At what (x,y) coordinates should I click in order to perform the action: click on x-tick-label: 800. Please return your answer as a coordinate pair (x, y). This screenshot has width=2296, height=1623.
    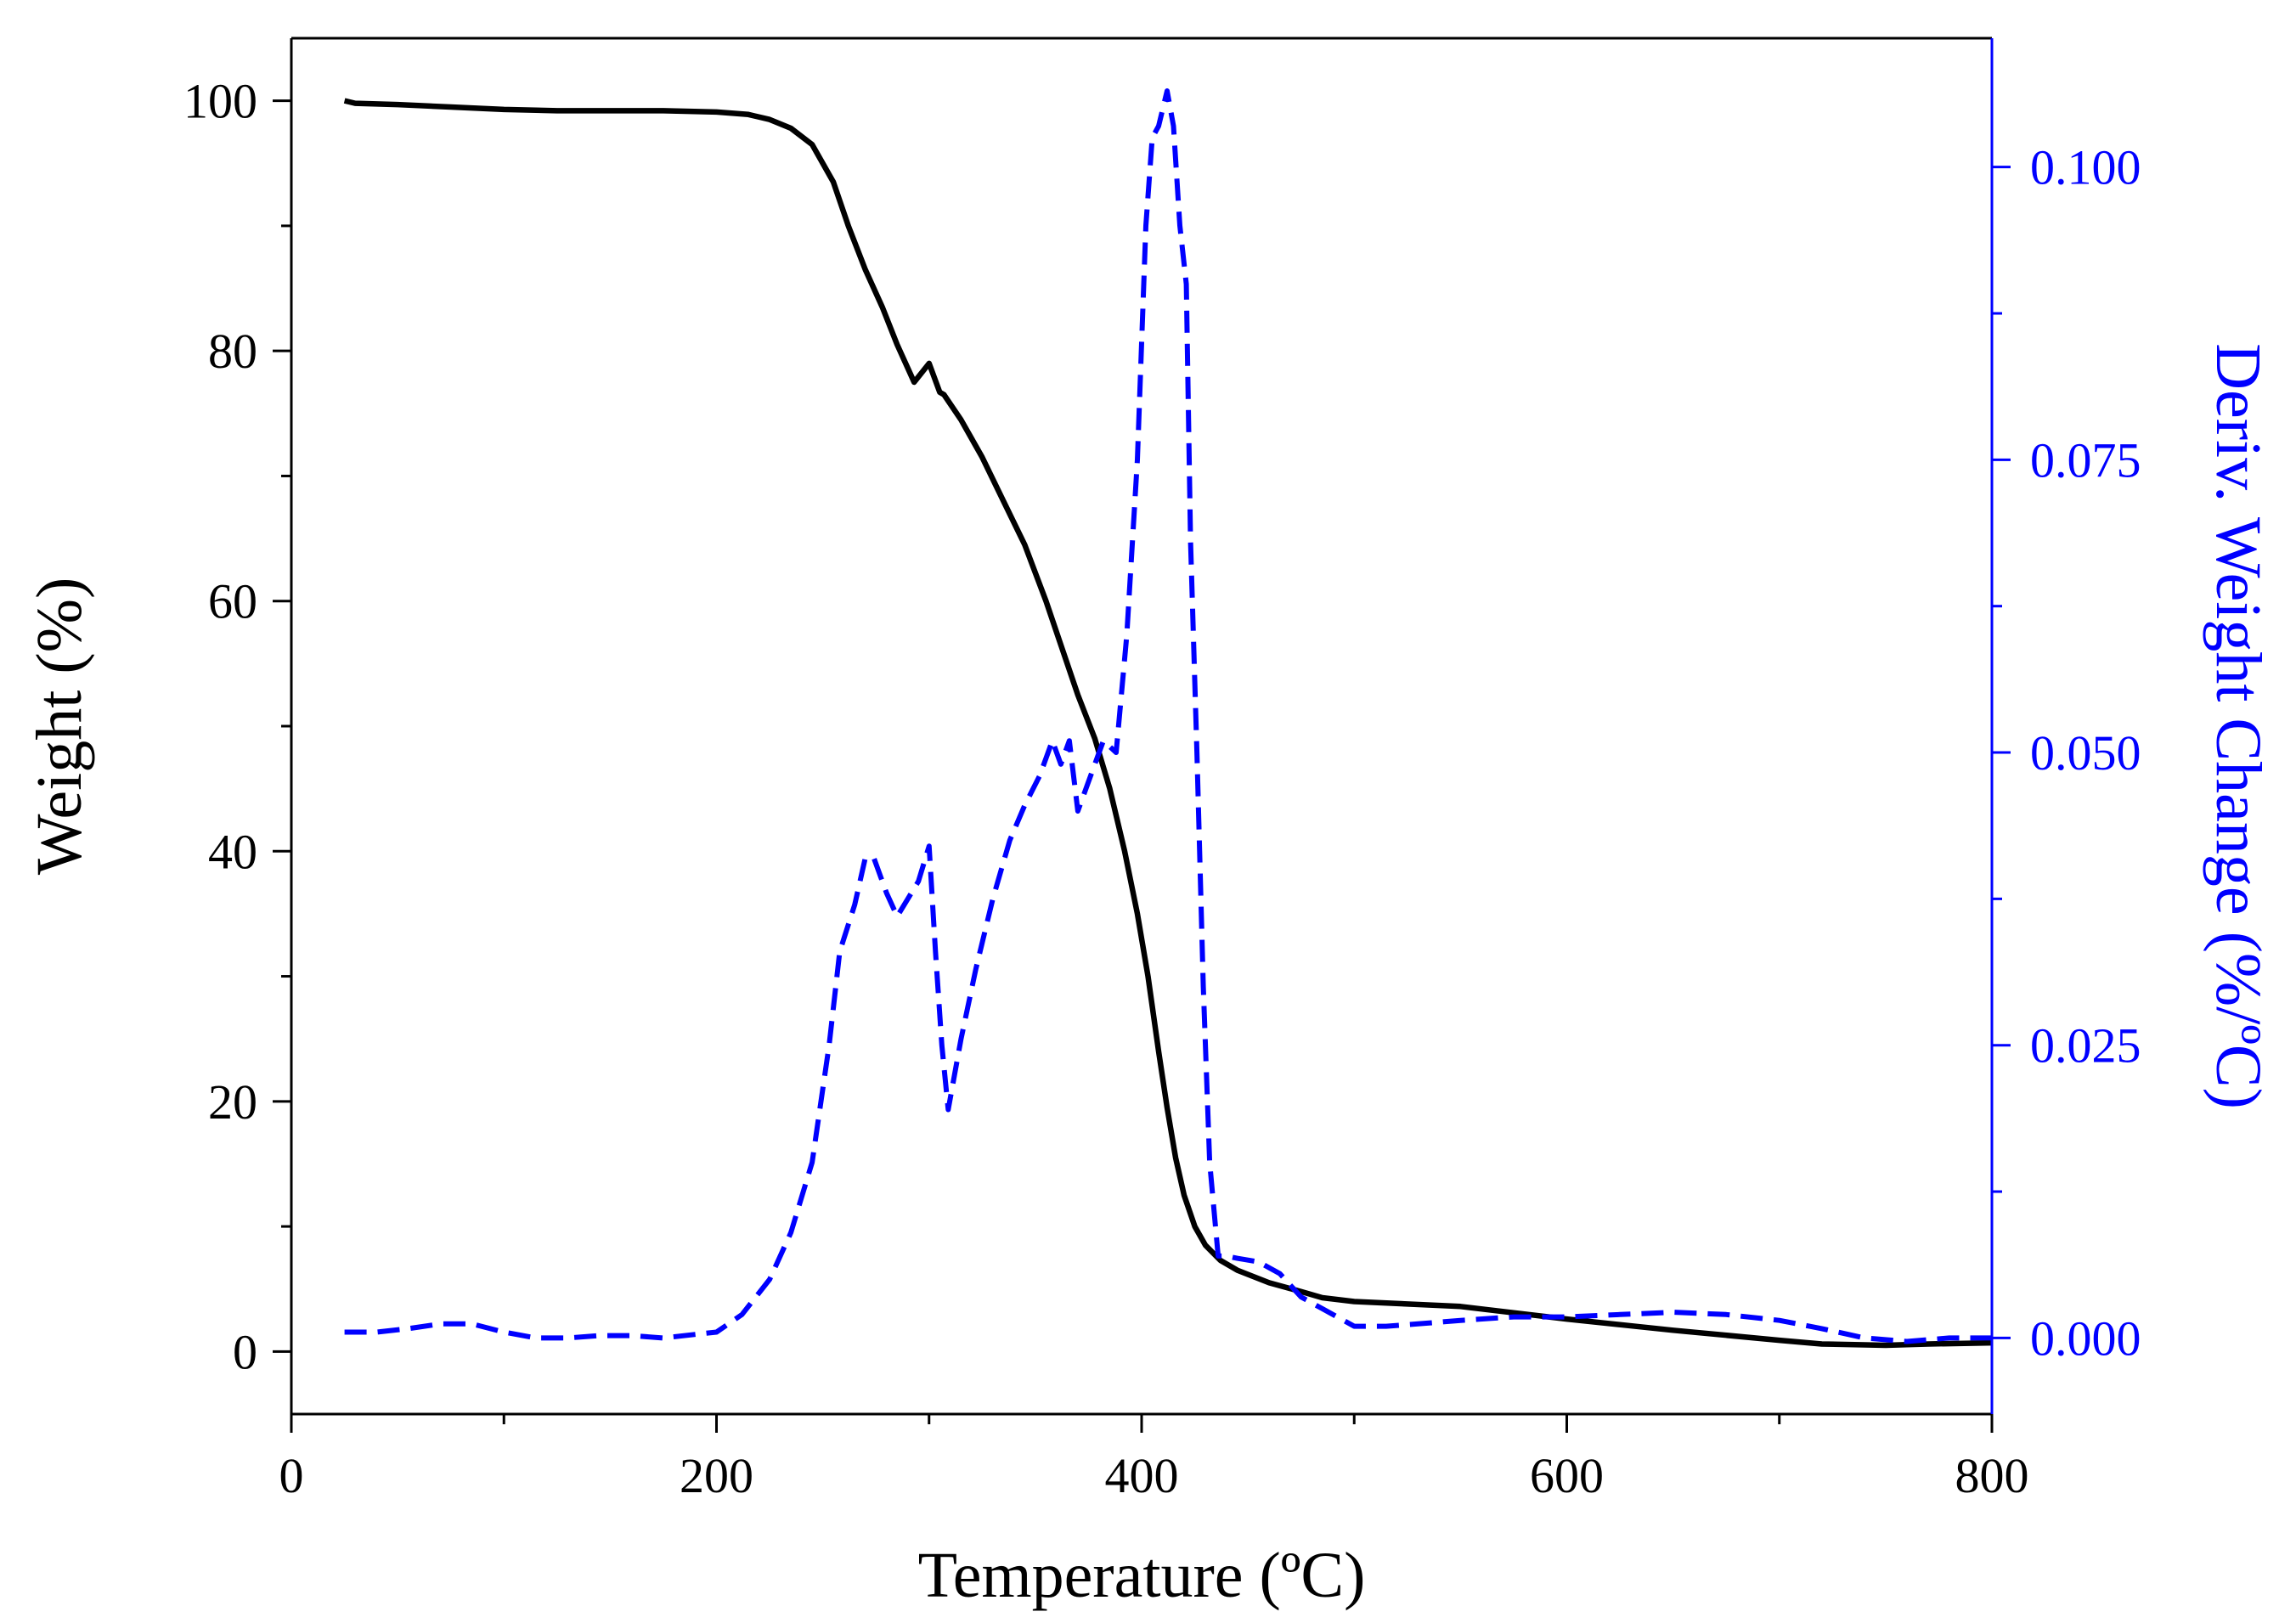
    Looking at the image, I should click on (1992, 1475).